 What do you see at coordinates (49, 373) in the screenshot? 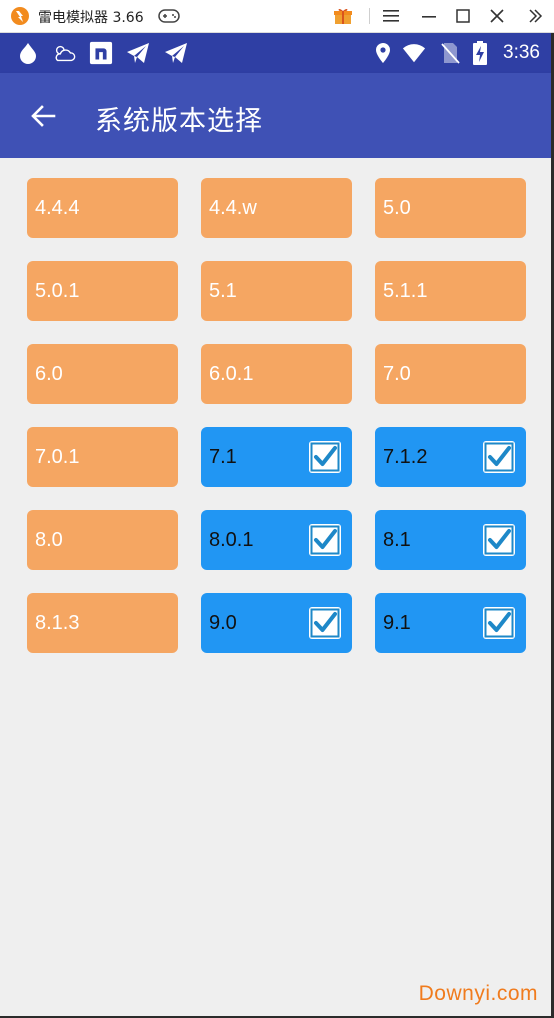
I see `version-label: 6.0` at bounding box center [49, 373].